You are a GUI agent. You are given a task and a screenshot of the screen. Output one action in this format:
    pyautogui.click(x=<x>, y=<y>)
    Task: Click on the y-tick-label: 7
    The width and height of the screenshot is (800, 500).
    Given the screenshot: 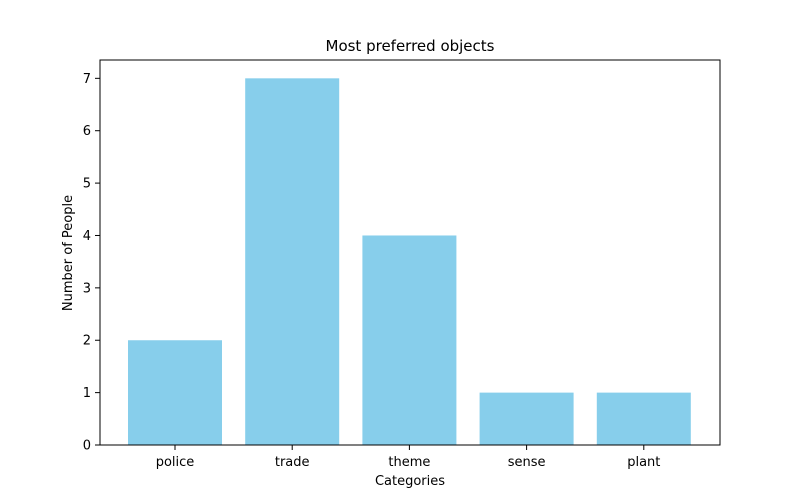 What is the action you would take?
    pyautogui.click(x=87, y=79)
    